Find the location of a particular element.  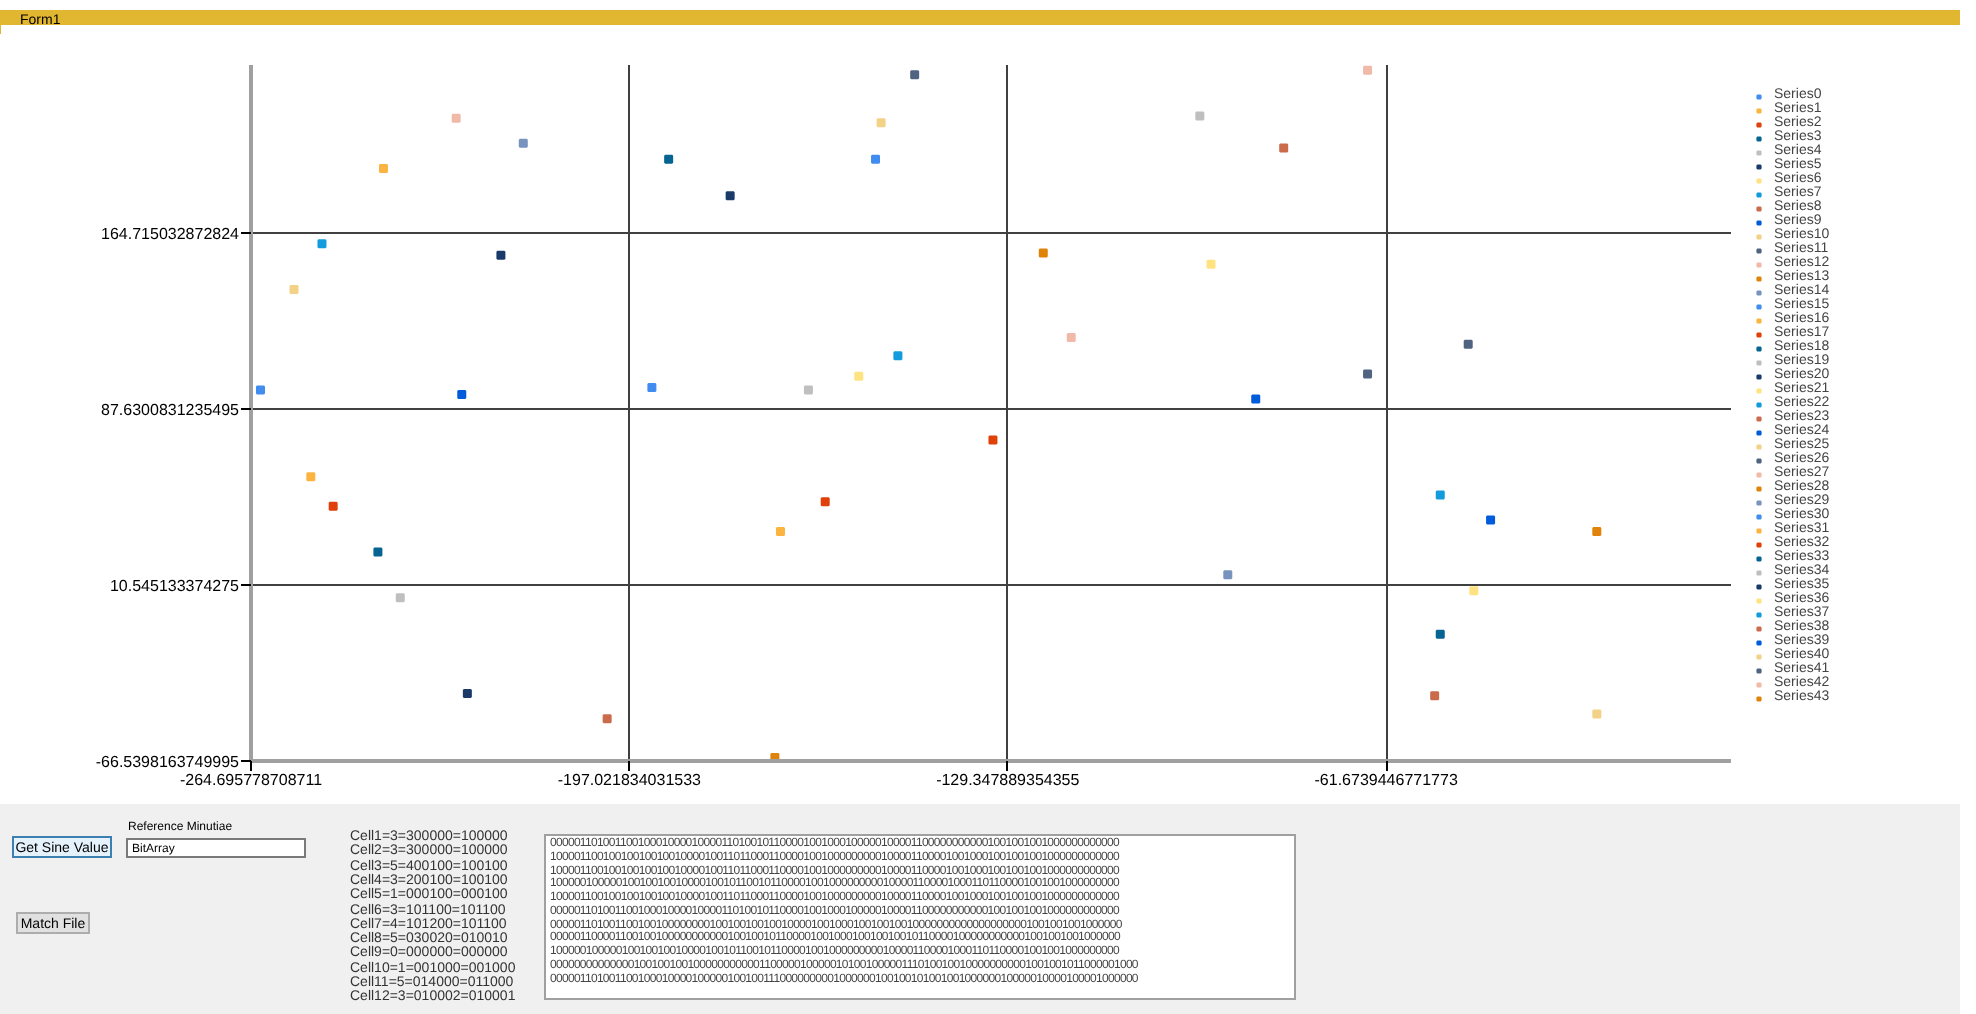

y-tick-label: -66.5398163749995 is located at coordinates (168, 762).